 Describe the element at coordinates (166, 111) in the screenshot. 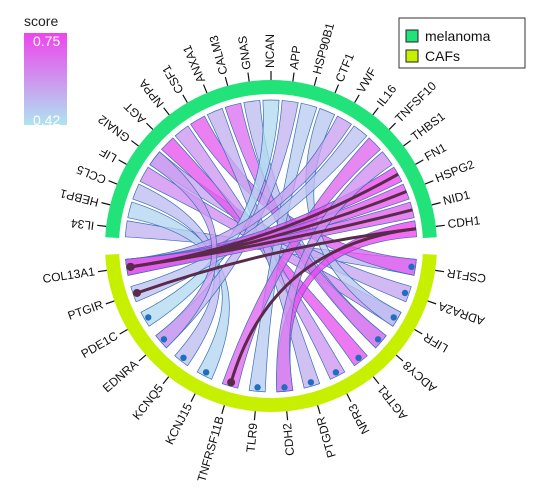

I see `gene-tick-nppa` at that location.